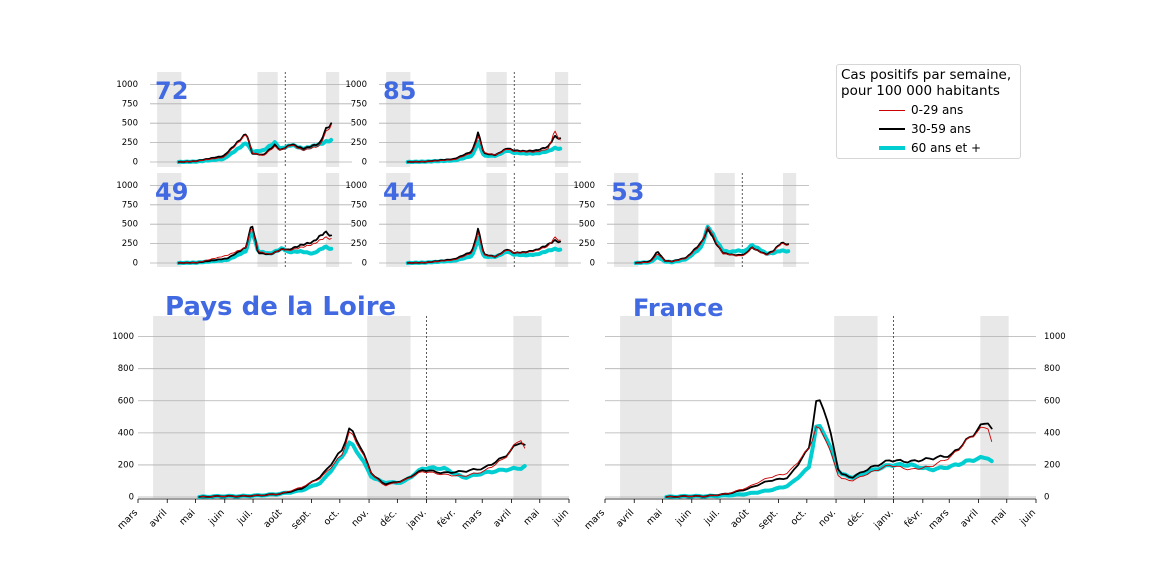 This screenshot has width=1152, height=576. I want to click on legend-item-old: 60 ans et +, so click(930, 148).